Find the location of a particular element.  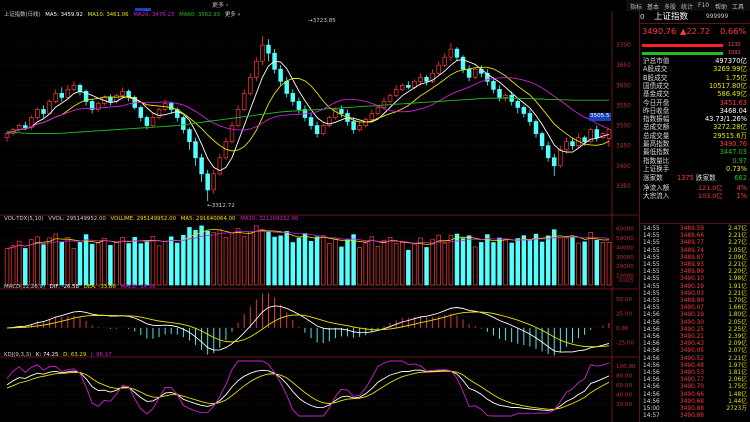

green-strength-value: 1091 is located at coordinates (734, 53).